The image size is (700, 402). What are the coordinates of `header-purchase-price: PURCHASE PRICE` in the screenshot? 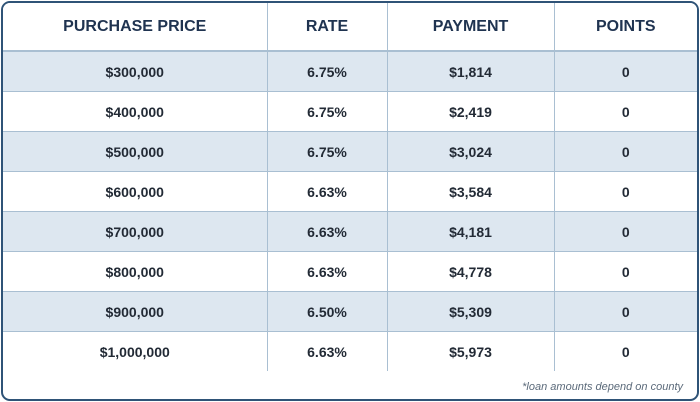 It's located at (135, 27).